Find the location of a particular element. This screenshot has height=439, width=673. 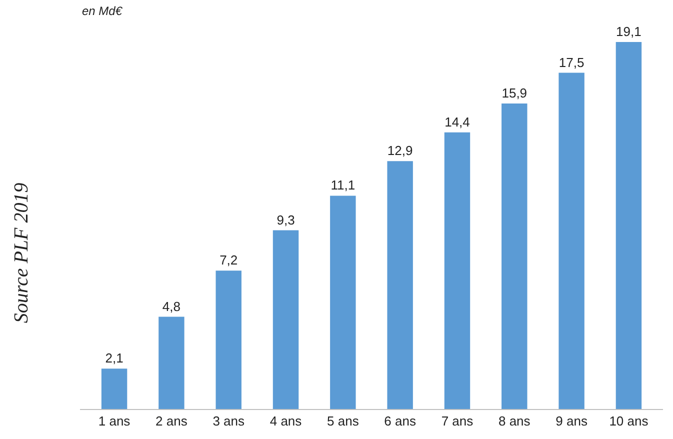

text: en Md€ is located at coordinates (103, 11).